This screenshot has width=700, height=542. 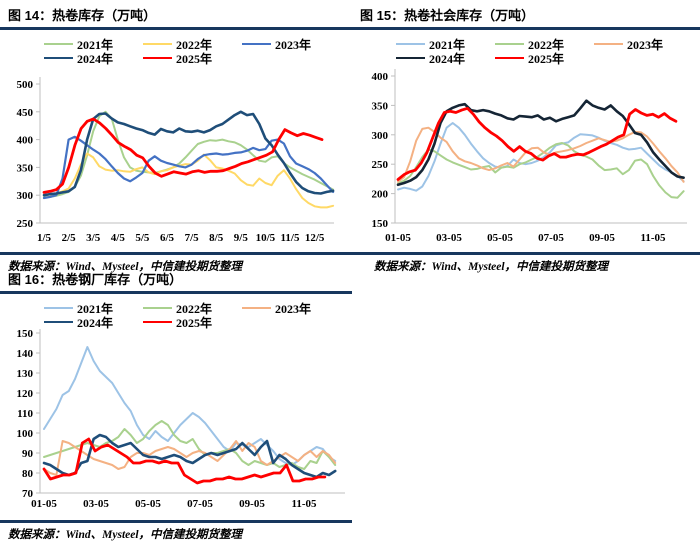 What do you see at coordinates (380, 195) in the screenshot?
I see `fig15-y-tick-label: 200` at bounding box center [380, 195].